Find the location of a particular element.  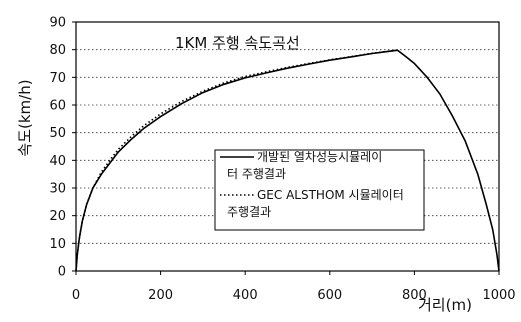

legend-label-2: GEC ALSTHOM 시뮬레이터 주행결과 is located at coordinates (315, 203).